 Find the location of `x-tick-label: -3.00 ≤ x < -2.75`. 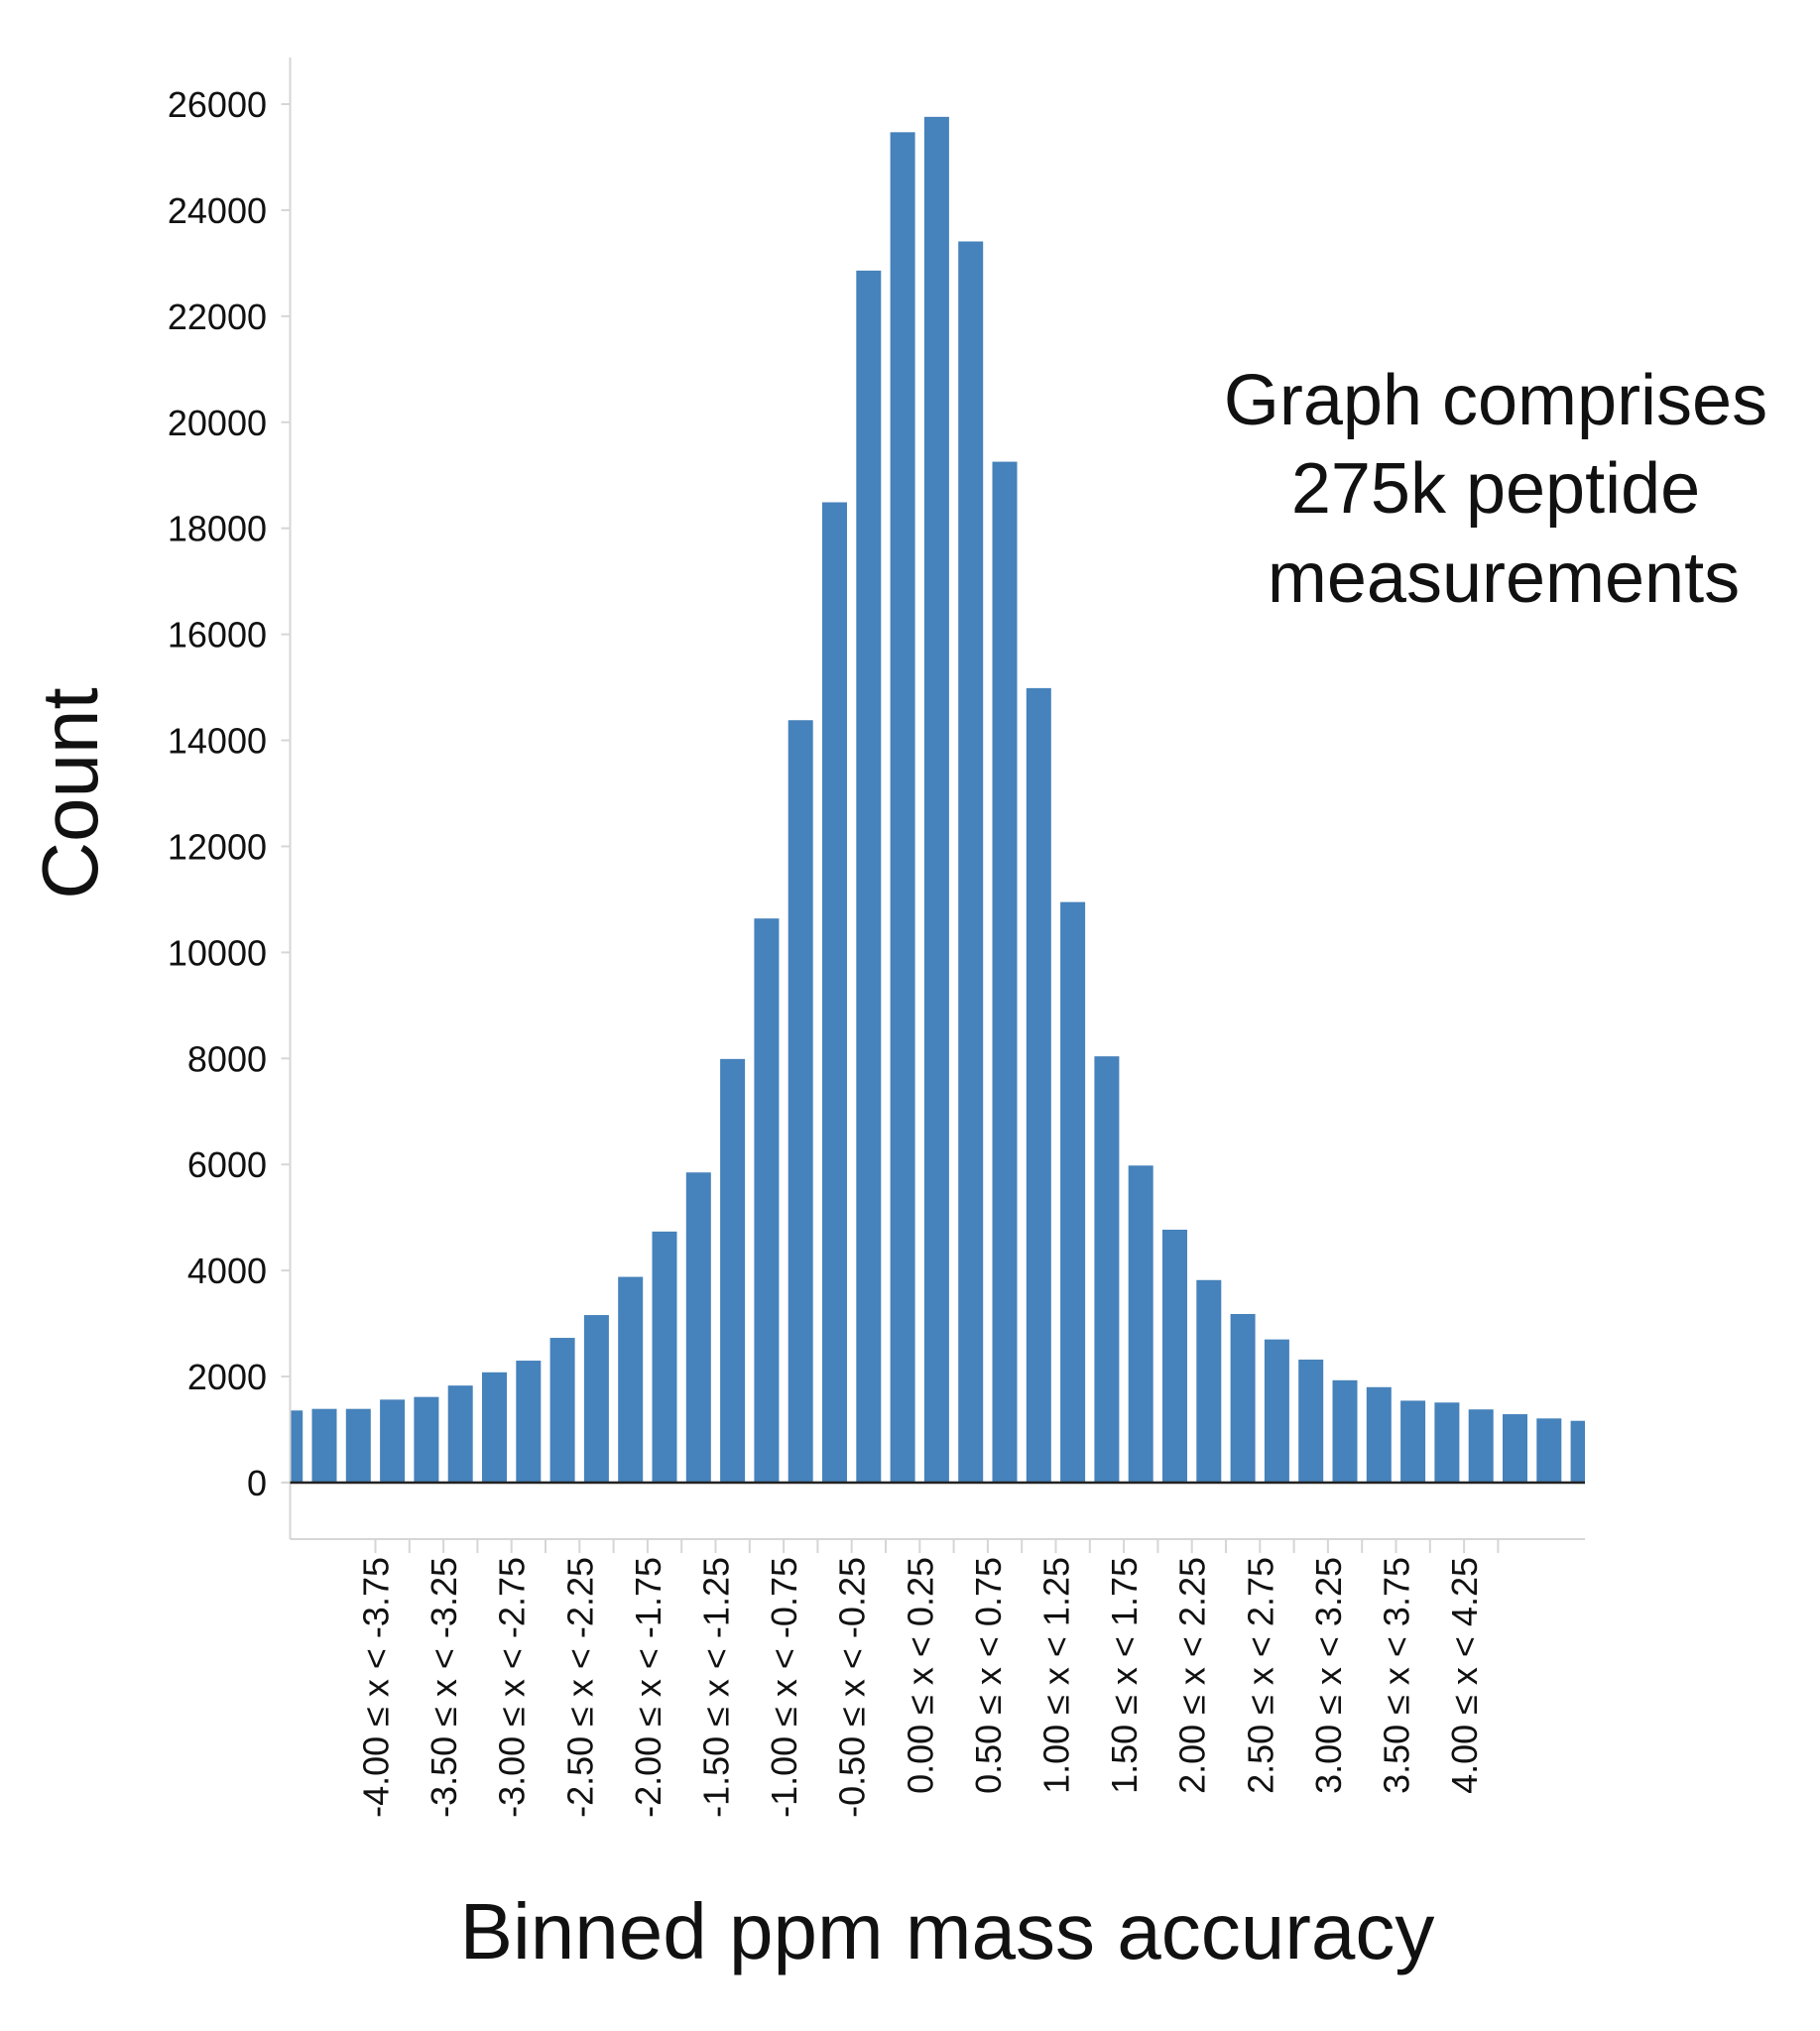

x-tick-label: -3.00 ≤ x < -2.75 is located at coordinates (512, 1687).